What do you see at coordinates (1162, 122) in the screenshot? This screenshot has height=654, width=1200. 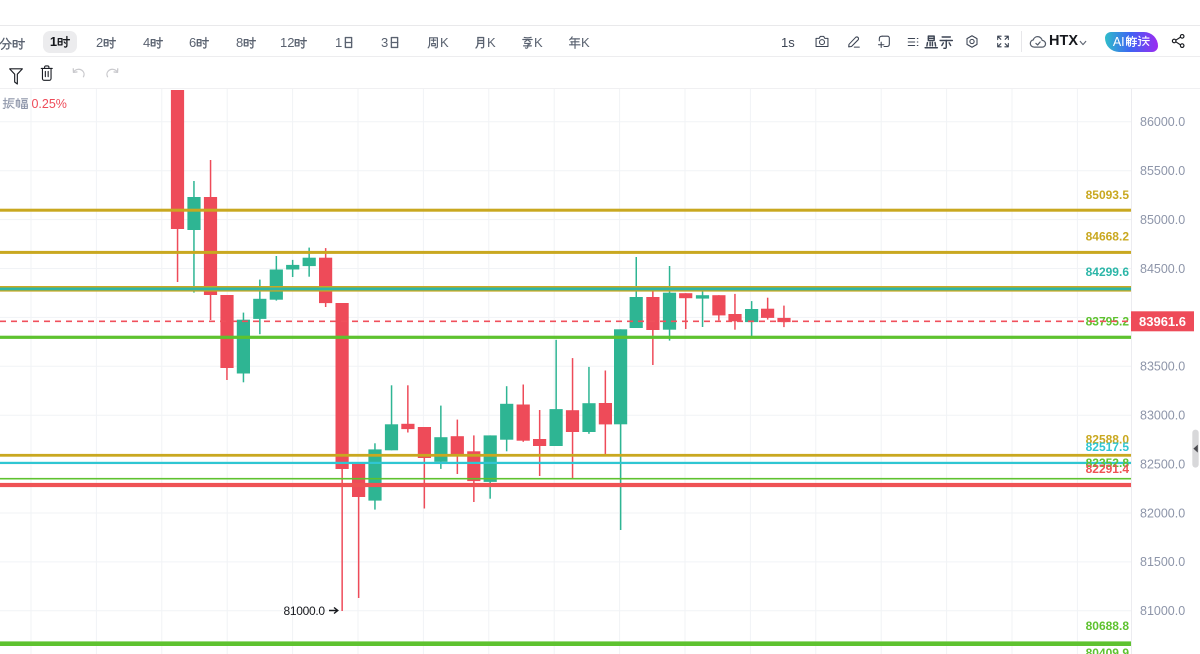 I see `svg-text: 86000.0` at bounding box center [1162, 122].